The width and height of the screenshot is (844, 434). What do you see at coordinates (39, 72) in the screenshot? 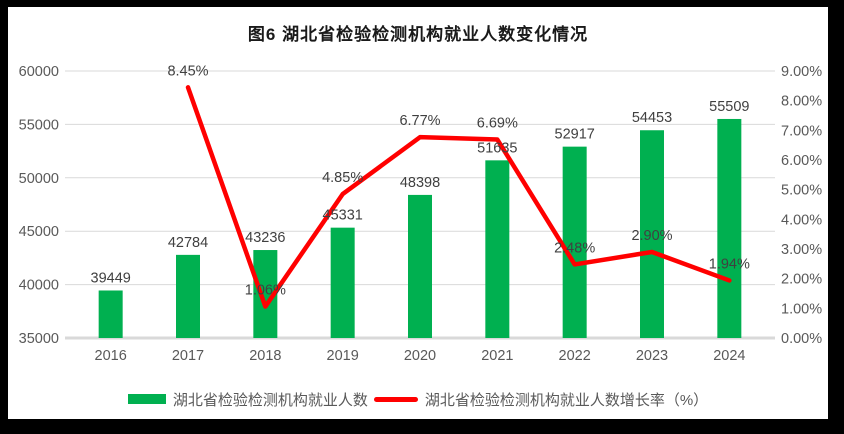
I see `left-axis-tick-label: 60000` at bounding box center [39, 72].